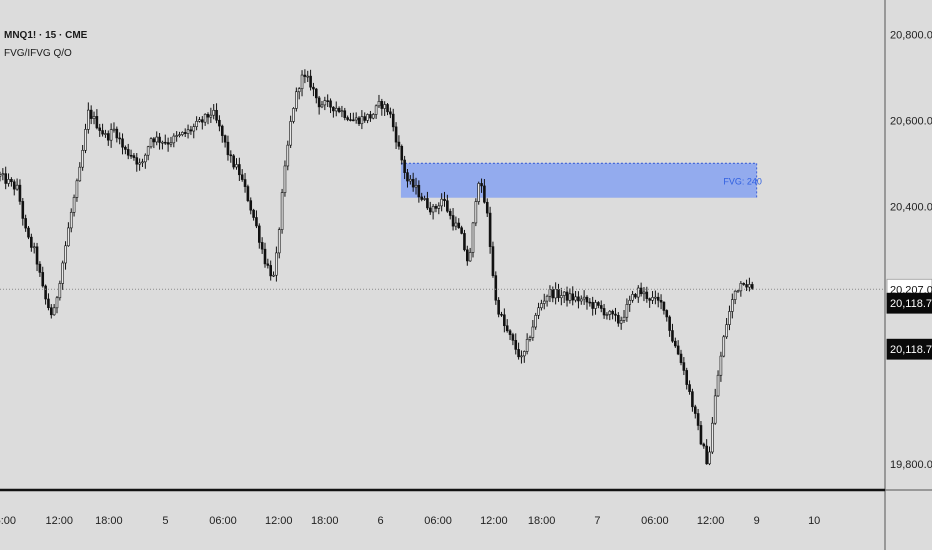 The width and height of the screenshot is (932, 550). I want to click on indicator-legend: FVG/IFVG Q/O, so click(38, 53).